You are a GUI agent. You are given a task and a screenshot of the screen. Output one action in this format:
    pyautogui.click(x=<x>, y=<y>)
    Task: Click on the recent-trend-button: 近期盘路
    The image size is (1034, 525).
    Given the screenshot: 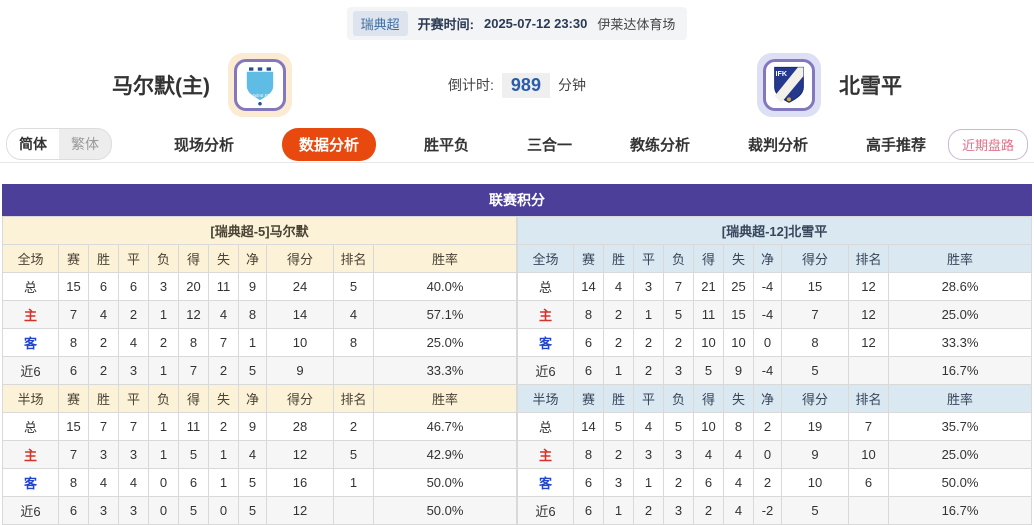 What is the action you would take?
    pyautogui.click(x=987, y=144)
    